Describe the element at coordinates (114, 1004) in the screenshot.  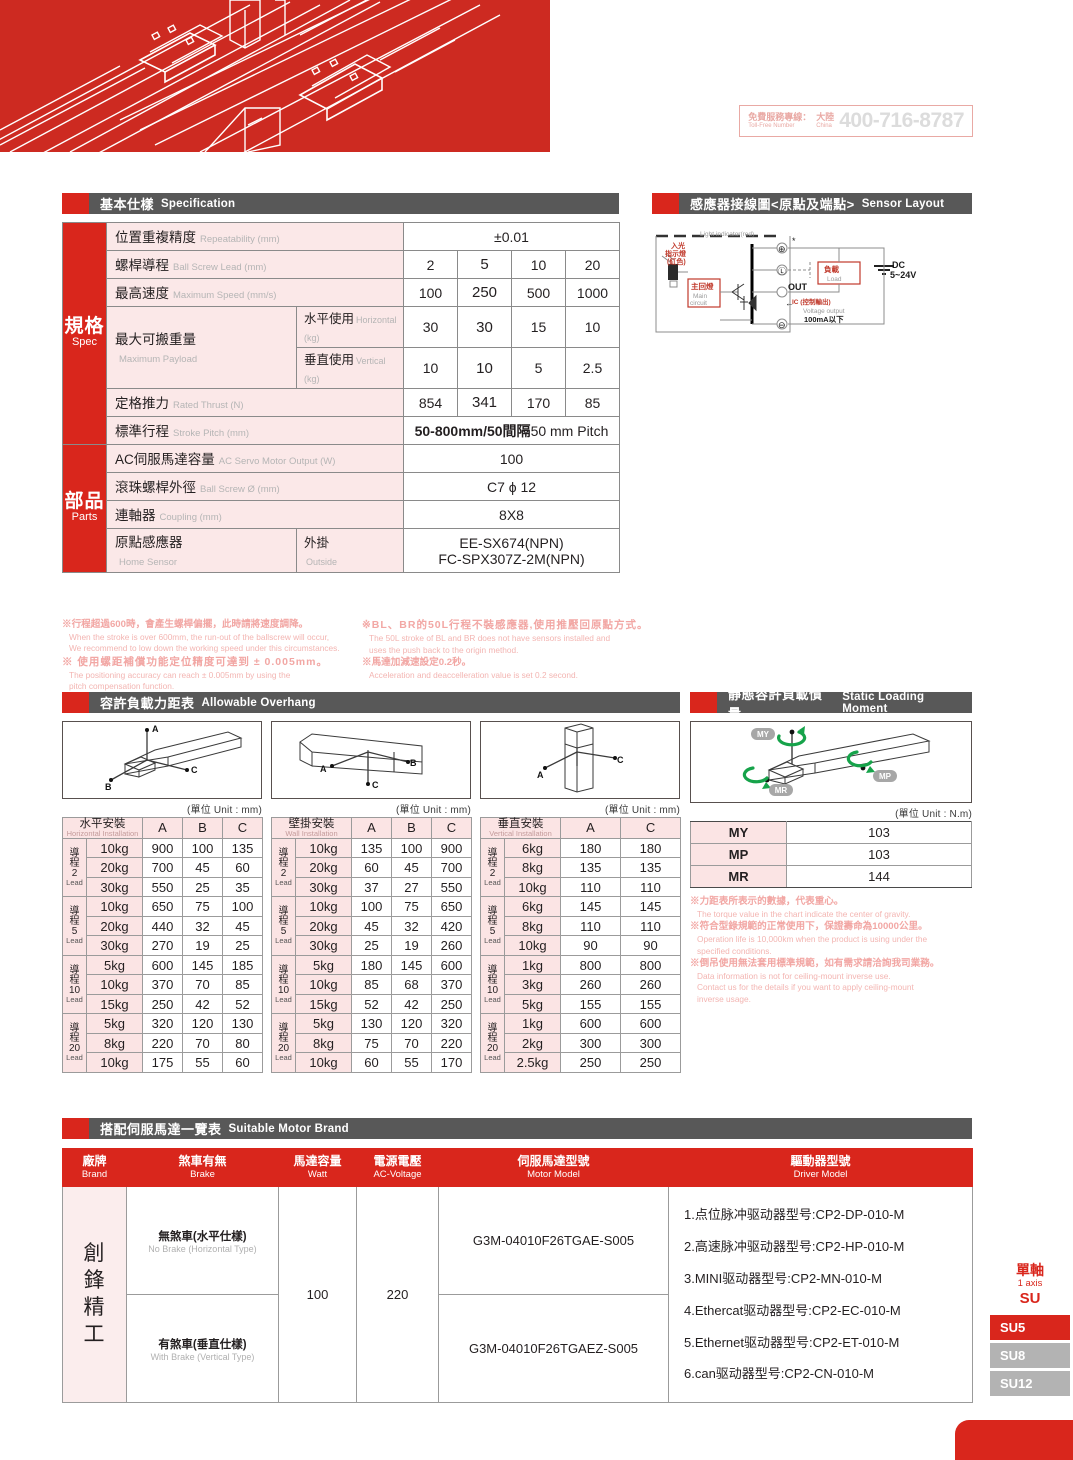
I see `payload-cell: 15kg` at that location.